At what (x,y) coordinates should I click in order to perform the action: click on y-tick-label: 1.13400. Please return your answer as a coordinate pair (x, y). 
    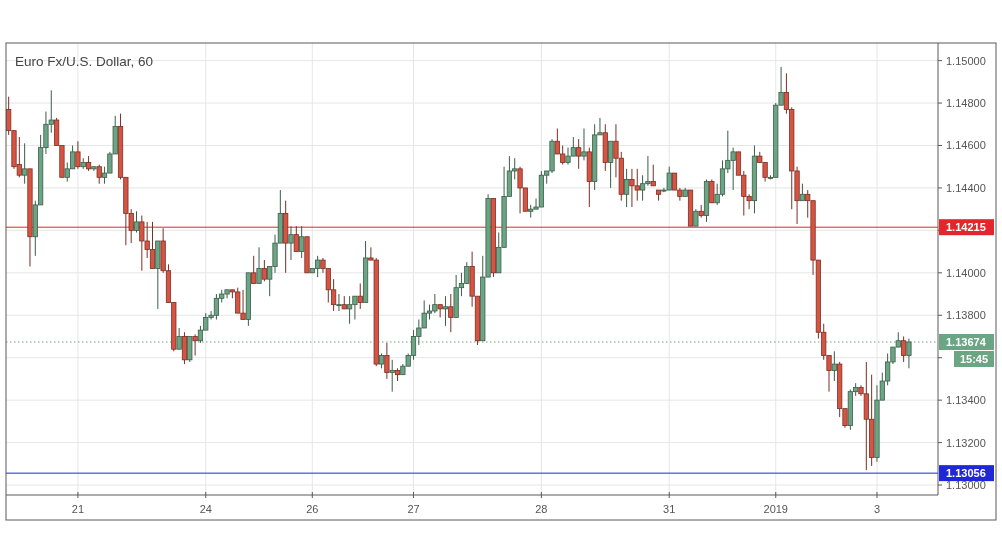
    Looking at the image, I should click on (966, 400).